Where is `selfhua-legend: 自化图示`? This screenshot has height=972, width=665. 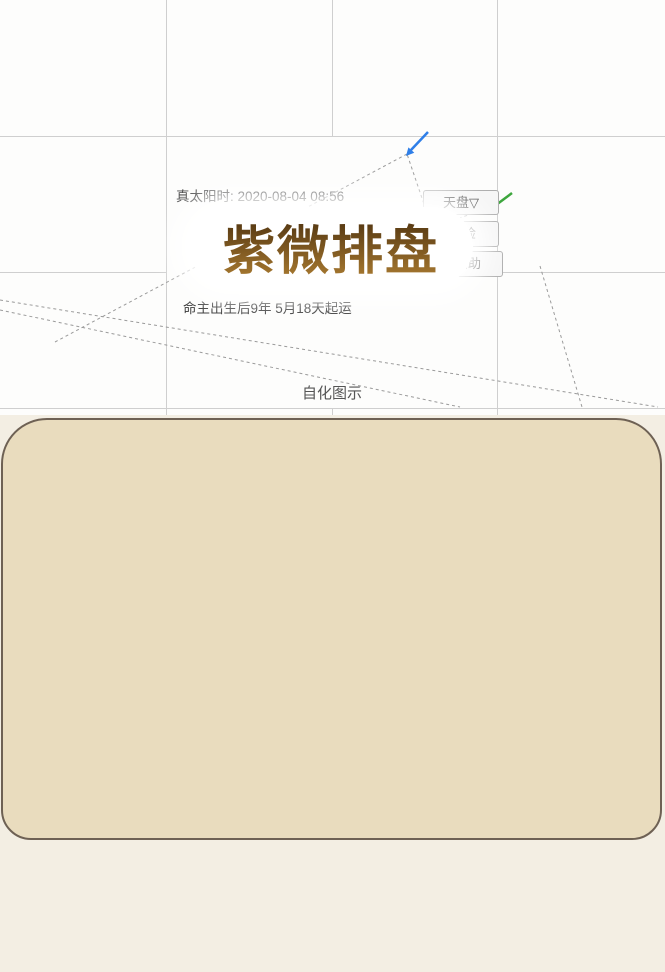
selfhua-legend: 自化图示 is located at coordinates (332, 392).